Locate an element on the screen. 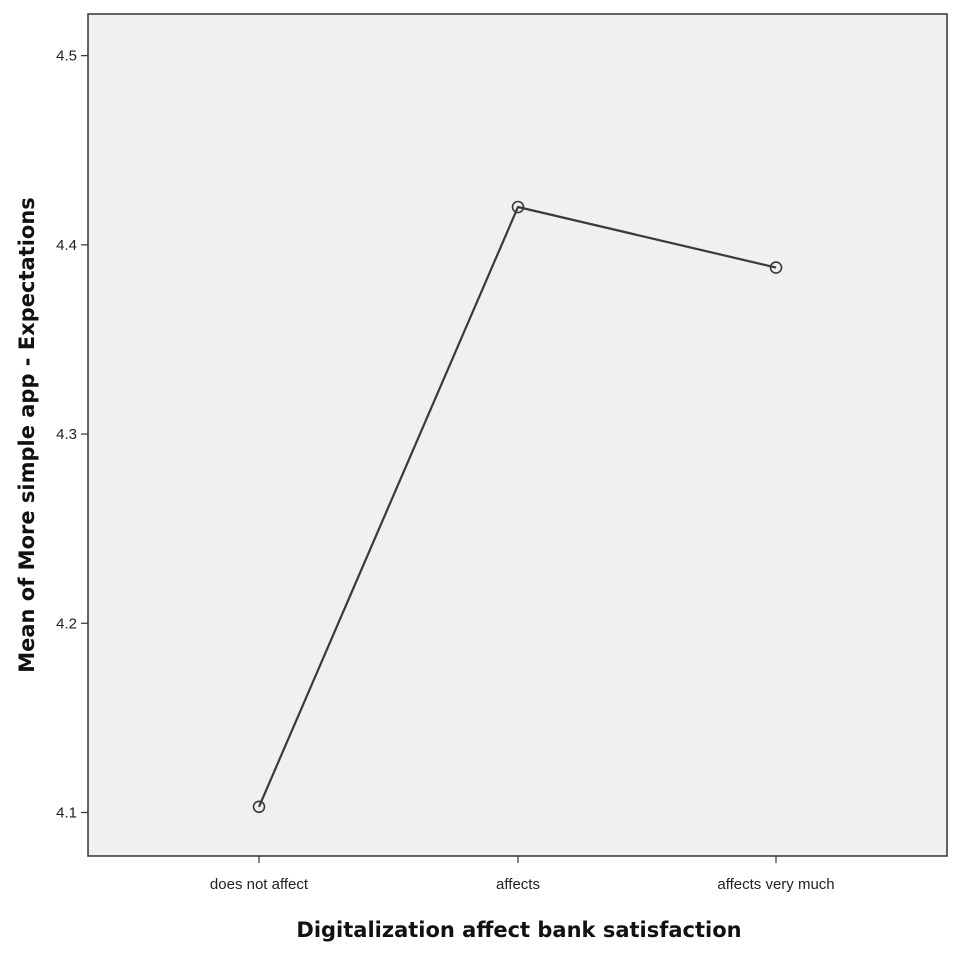  y-tick-label: 4.5 is located at coordinates (66, 56).